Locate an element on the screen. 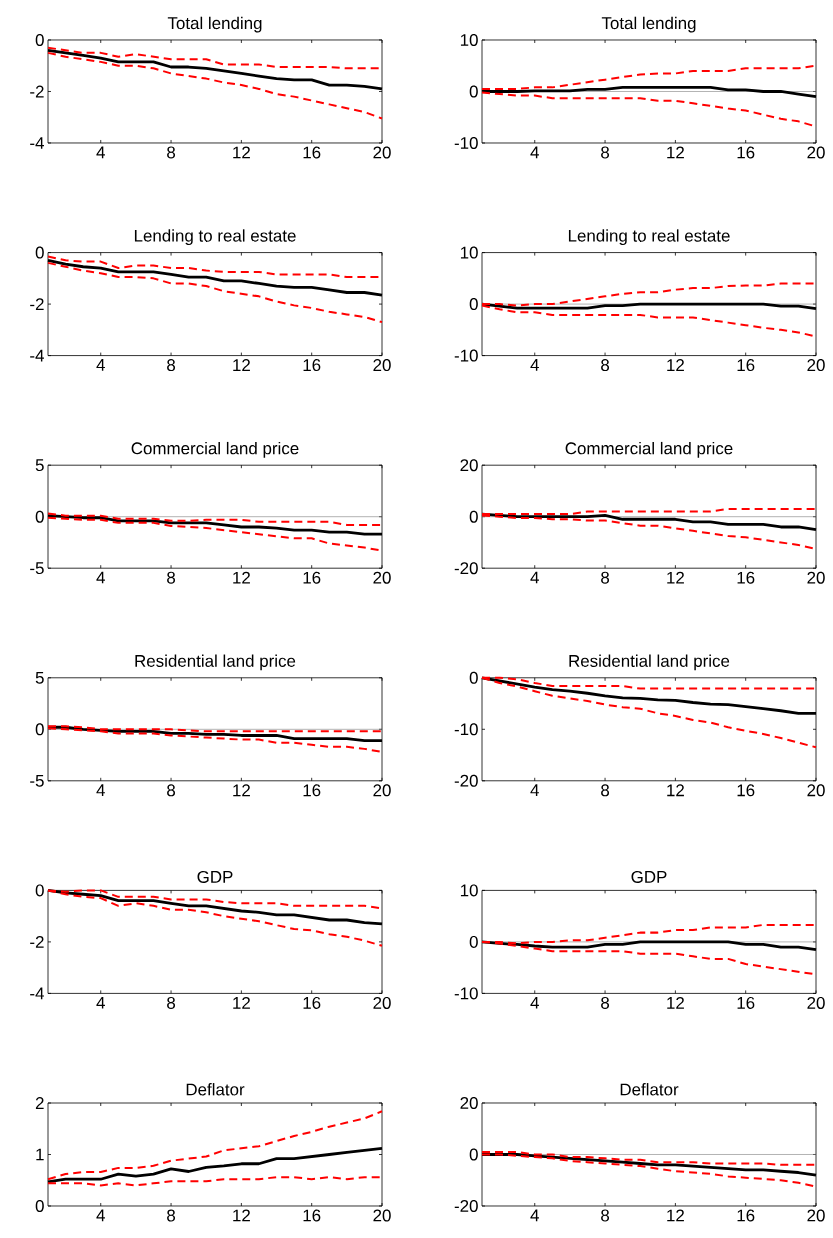 The width and height of the screenshot is (833, 1238). chart-title: Deflator is located at coordinates (215, 1089).